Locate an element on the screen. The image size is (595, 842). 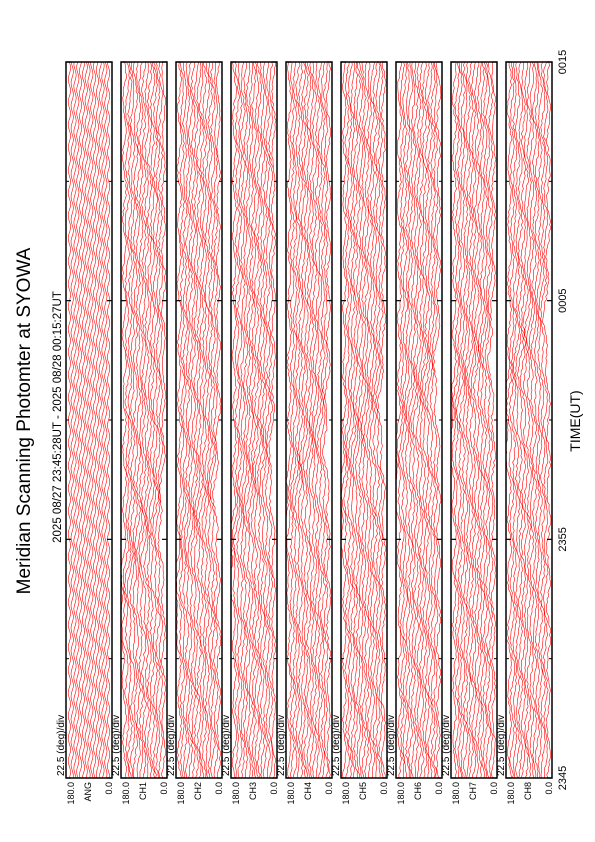
panel-ch5: 180.0 0.0 CH5 22.5 (deg)/div is located at coordinates (360, 433).